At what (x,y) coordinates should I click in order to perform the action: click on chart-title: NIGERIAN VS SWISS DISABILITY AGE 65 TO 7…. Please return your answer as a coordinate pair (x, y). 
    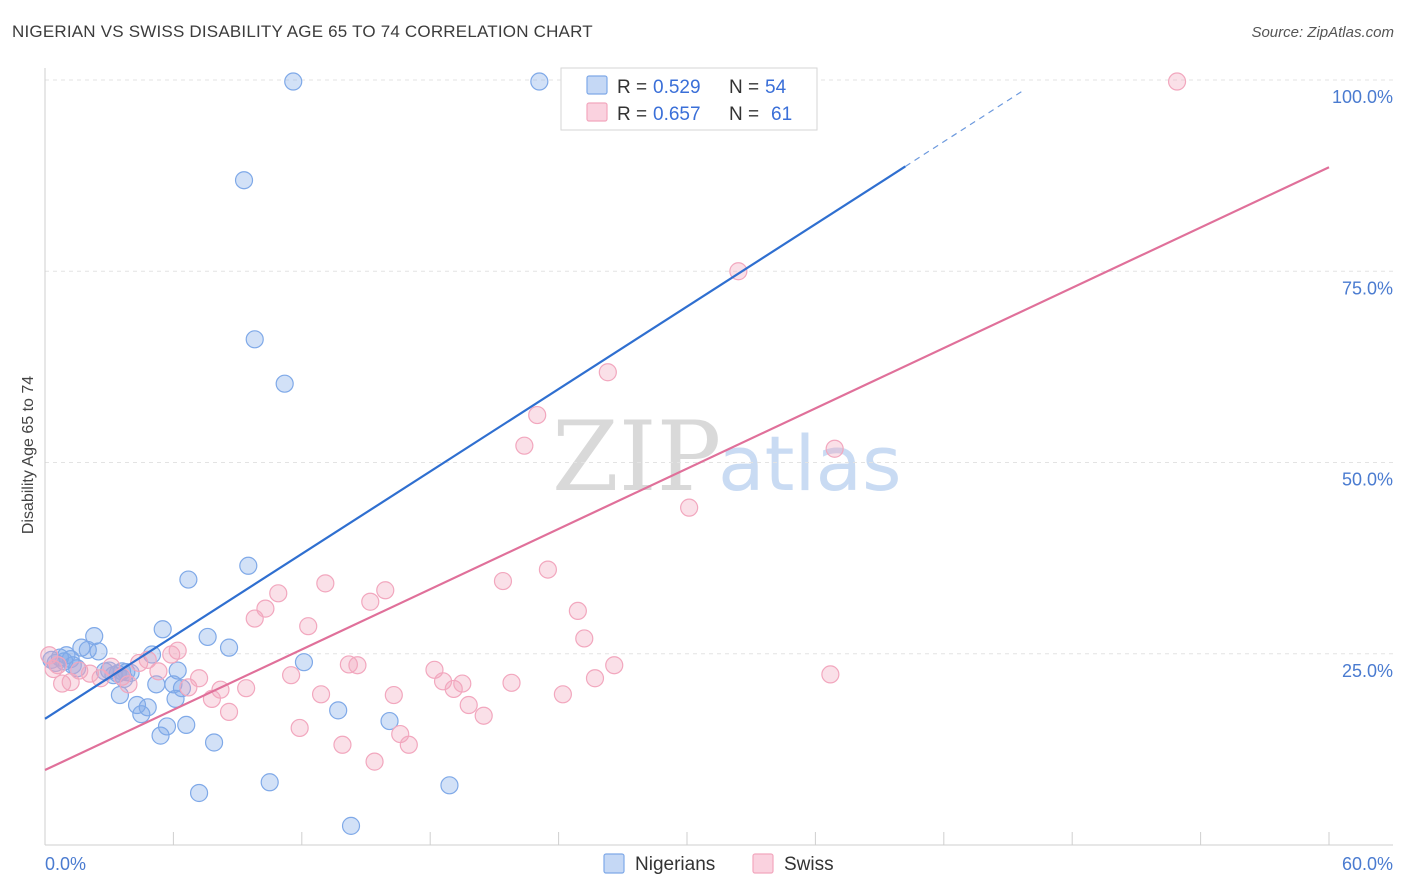
    Looking at the image, I should click on (302, 31).